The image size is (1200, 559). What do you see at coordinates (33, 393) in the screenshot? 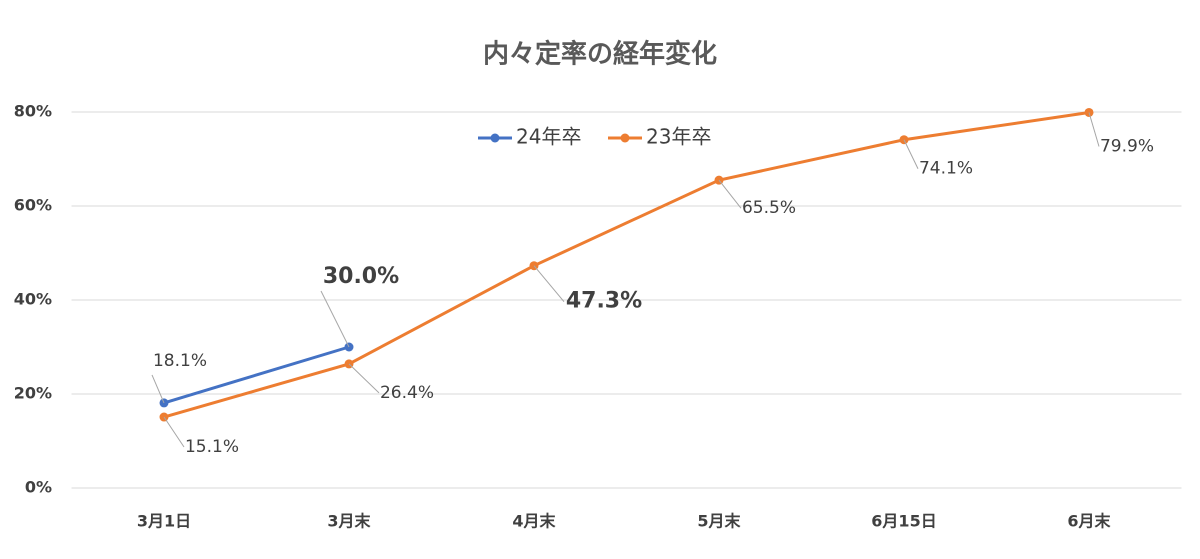
I see `y-tick-label: 20%` at bounding box center [33, 393].